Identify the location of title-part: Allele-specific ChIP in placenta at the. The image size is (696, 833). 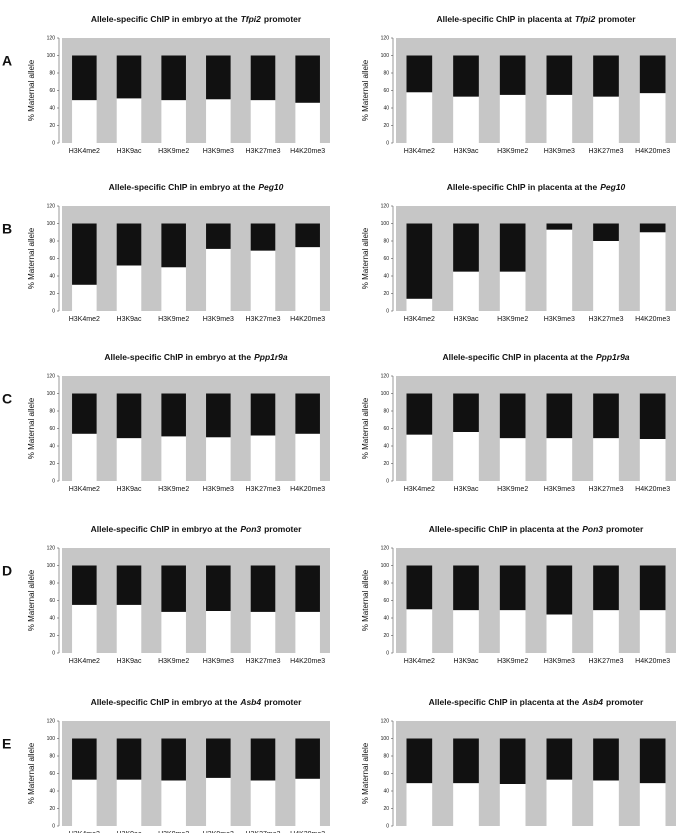
(504, 529).